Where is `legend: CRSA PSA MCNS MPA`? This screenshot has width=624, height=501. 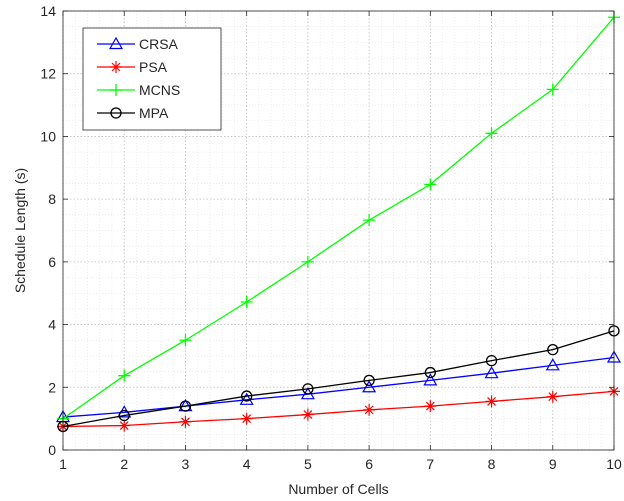
legend: CRSA PSA MCNS MPA is located at coordinates (152, 79).